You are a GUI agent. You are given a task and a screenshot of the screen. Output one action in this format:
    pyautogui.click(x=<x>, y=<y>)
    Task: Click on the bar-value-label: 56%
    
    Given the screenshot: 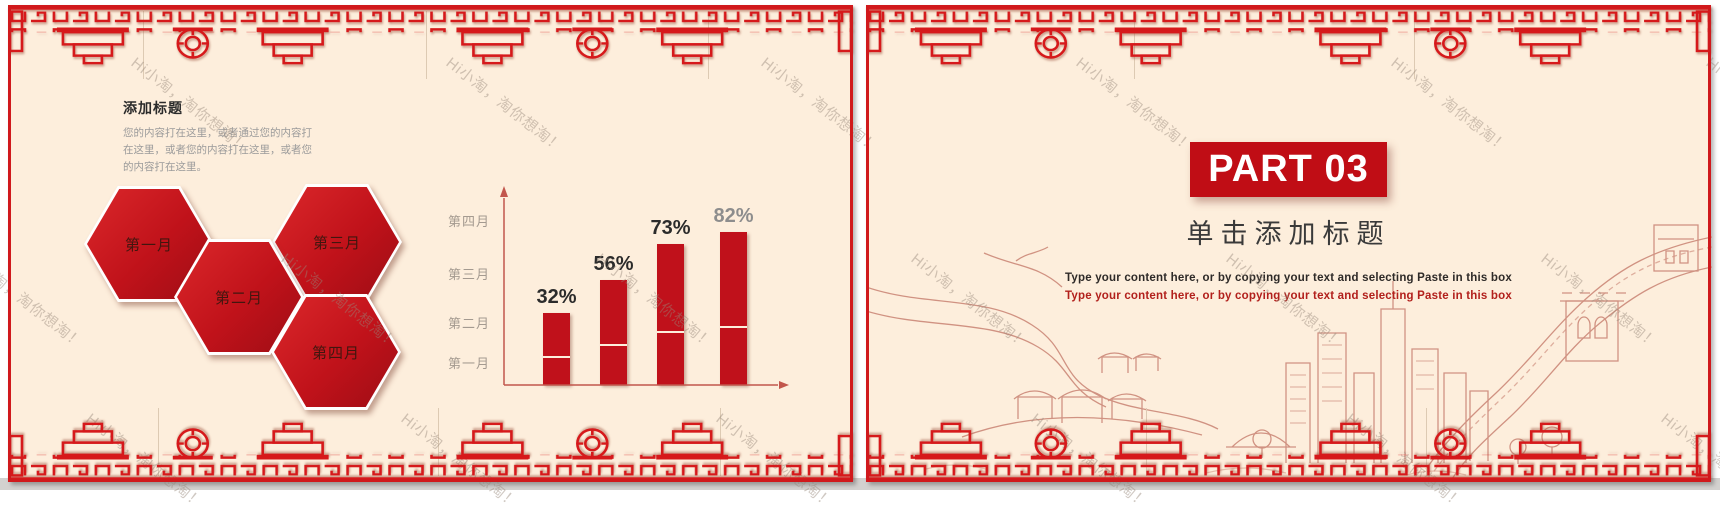 What is the action you would take?
    pyautogui.click(x=613, y=264)
    